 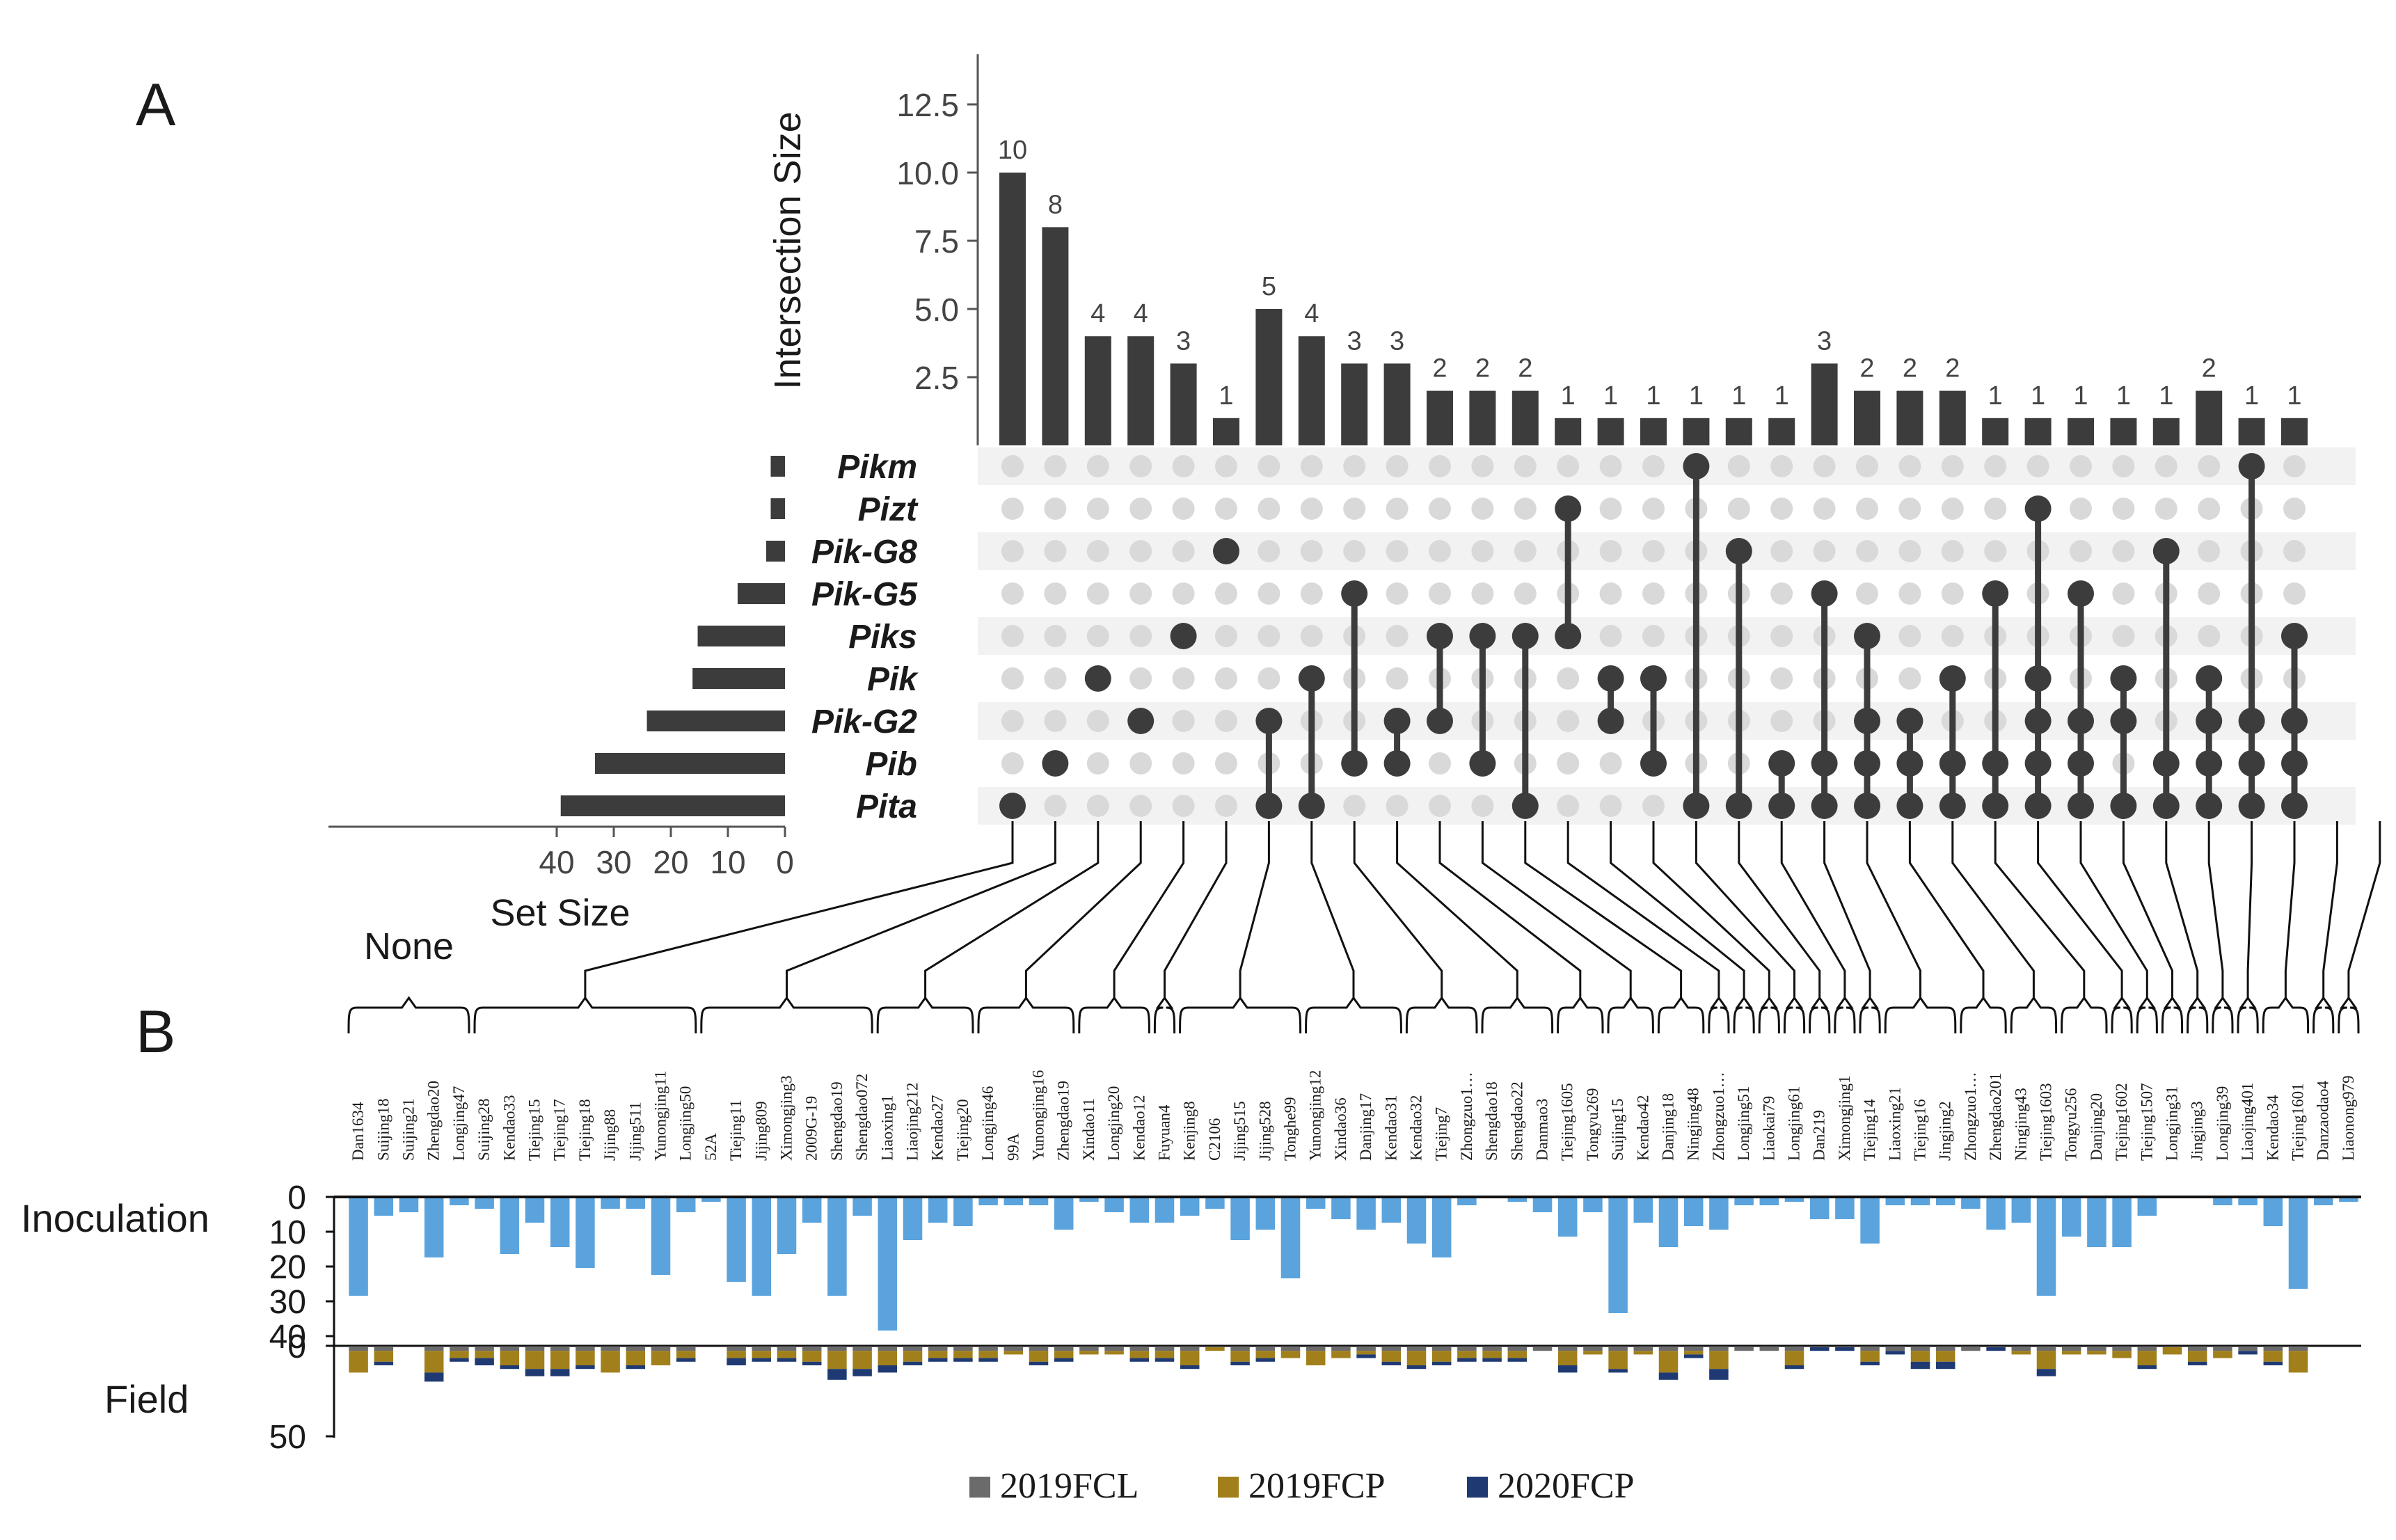 I want to click on set-label: Pizt, so click(x=888, y=510).